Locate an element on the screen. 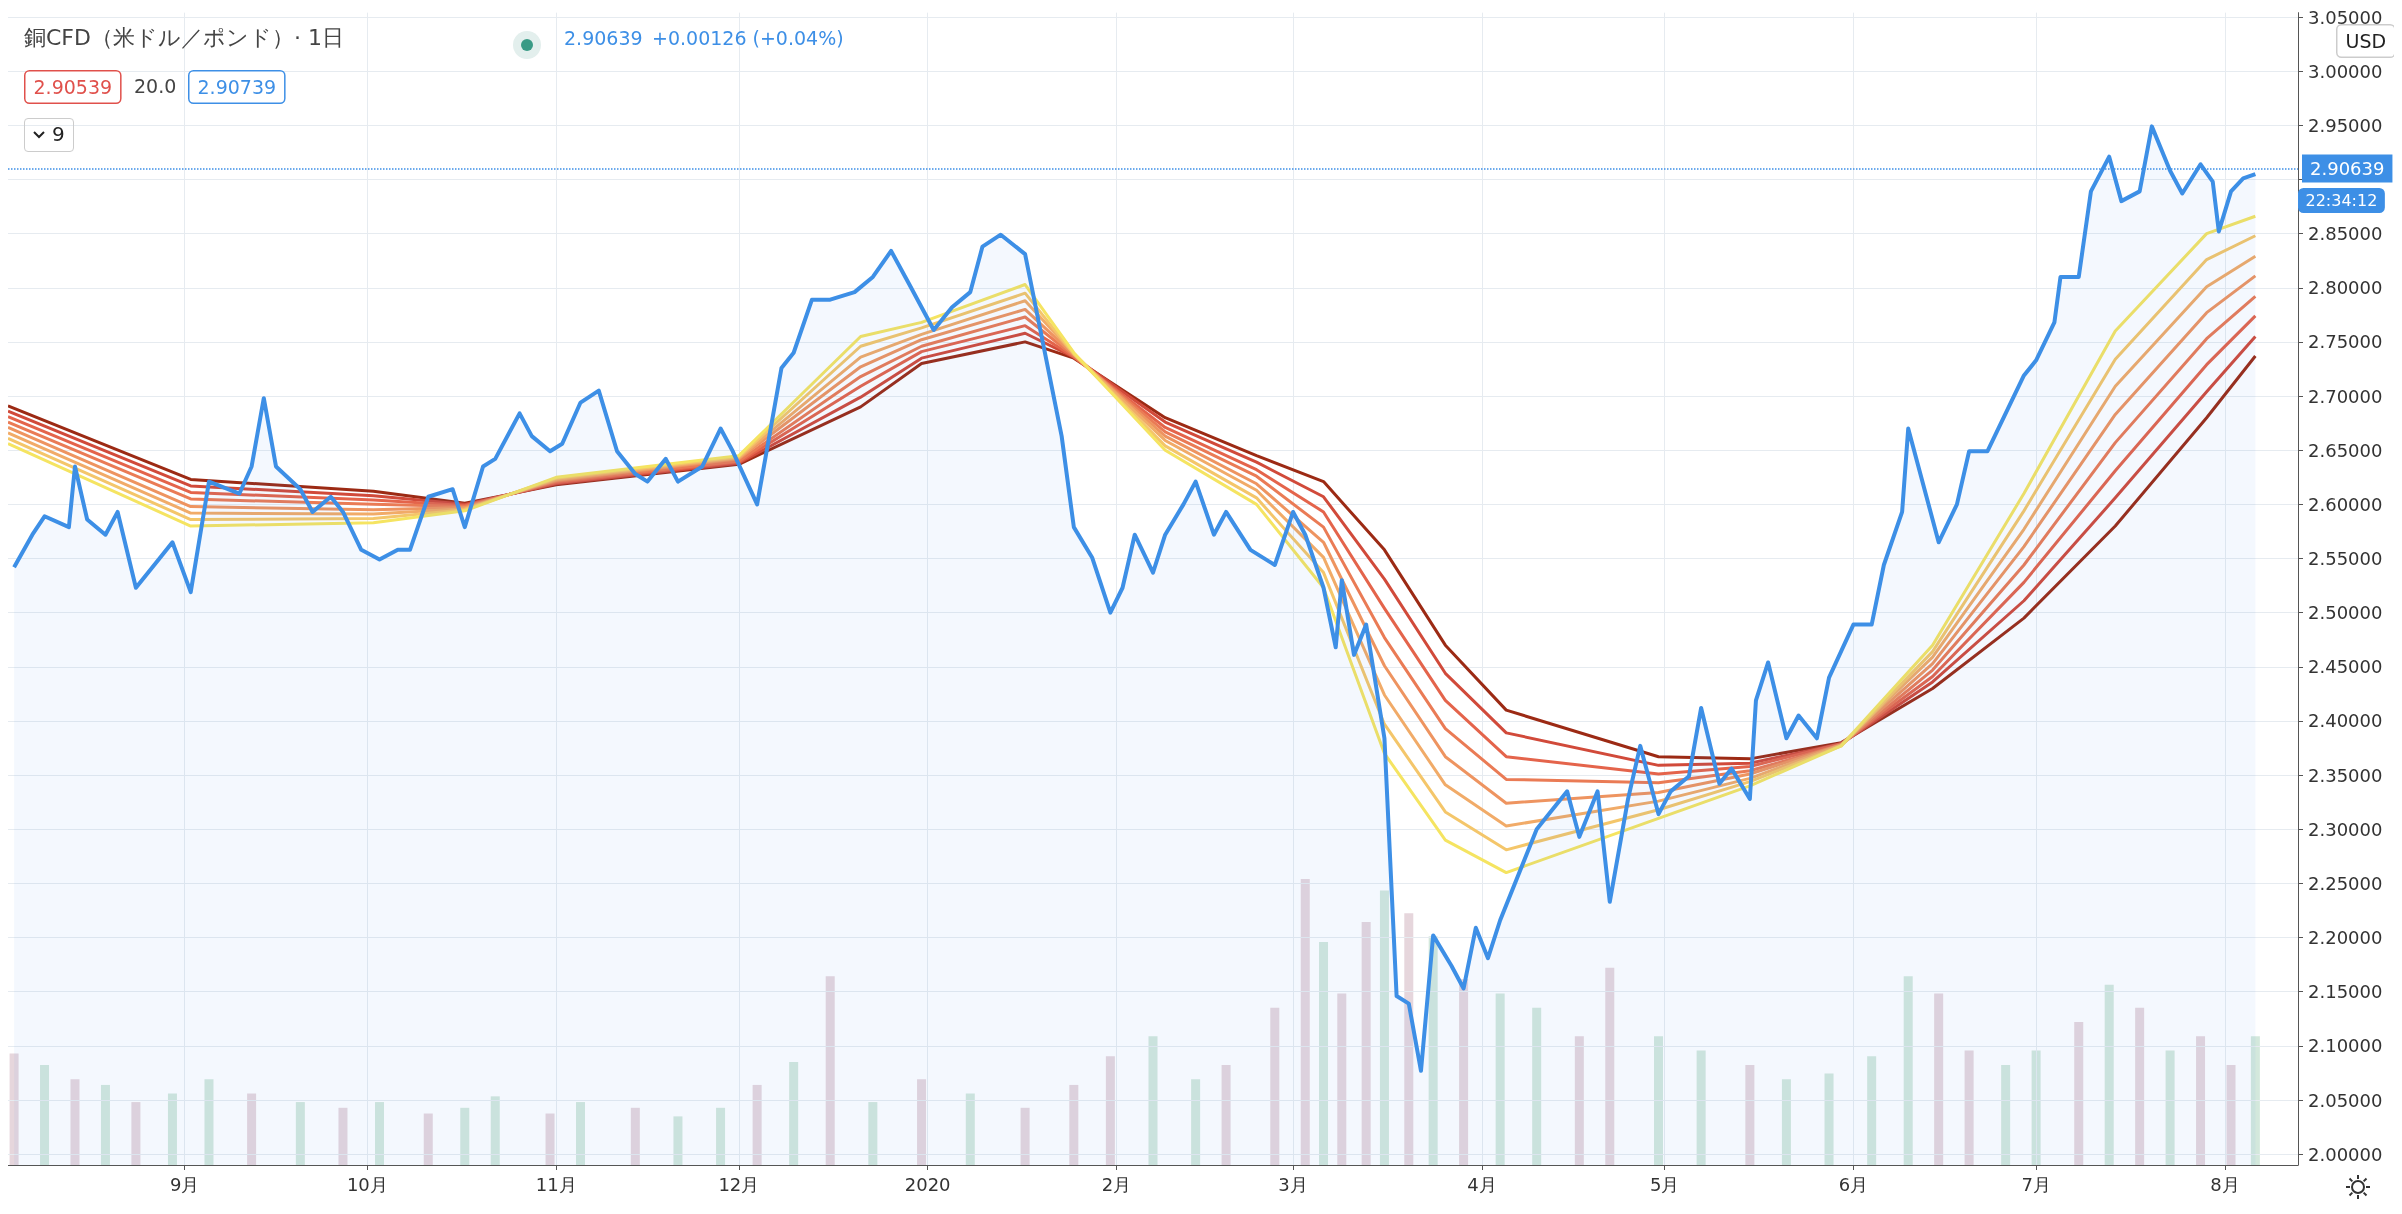 The width and height of the screenshot is (2402, 1214). x-tick-label: 2月 is located at coordinates (1116, 1184).